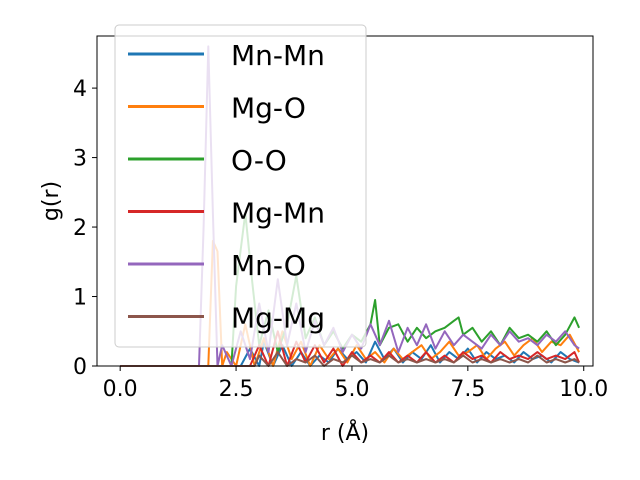 The height and width of the screenshot is (480, 640). I want to click on series-line-mn-mn, so click(350, 353).